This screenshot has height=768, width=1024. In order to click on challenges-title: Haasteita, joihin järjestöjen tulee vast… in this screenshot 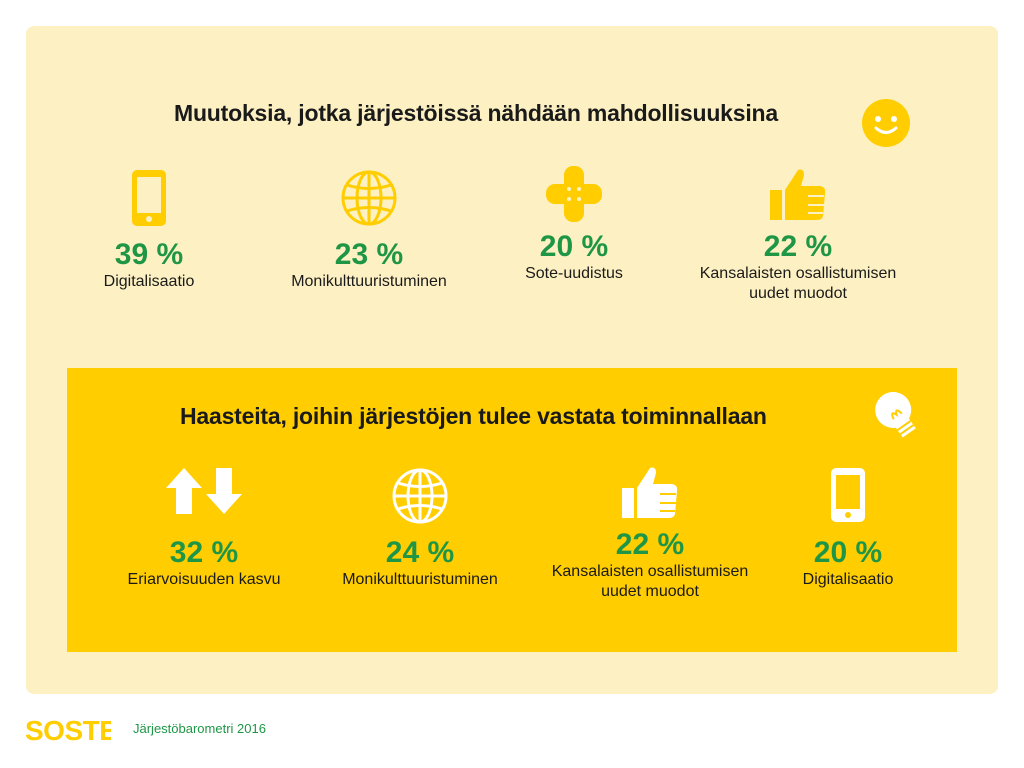, I will do `click(473, 416)`.